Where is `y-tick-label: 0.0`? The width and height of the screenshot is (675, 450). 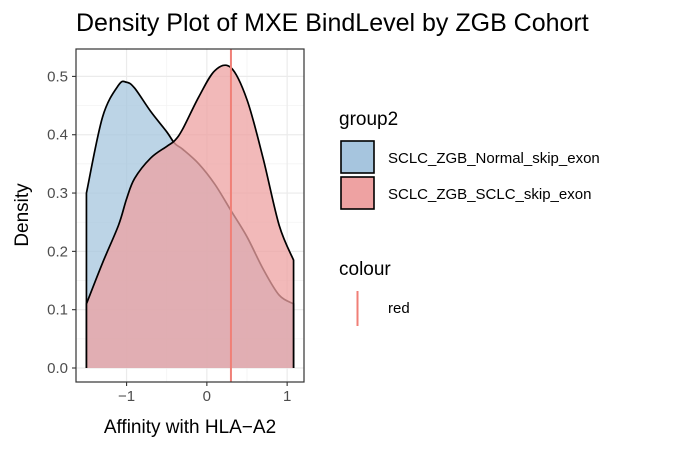 y-tick-label: 0.0 is located at coordinates (57, 368).